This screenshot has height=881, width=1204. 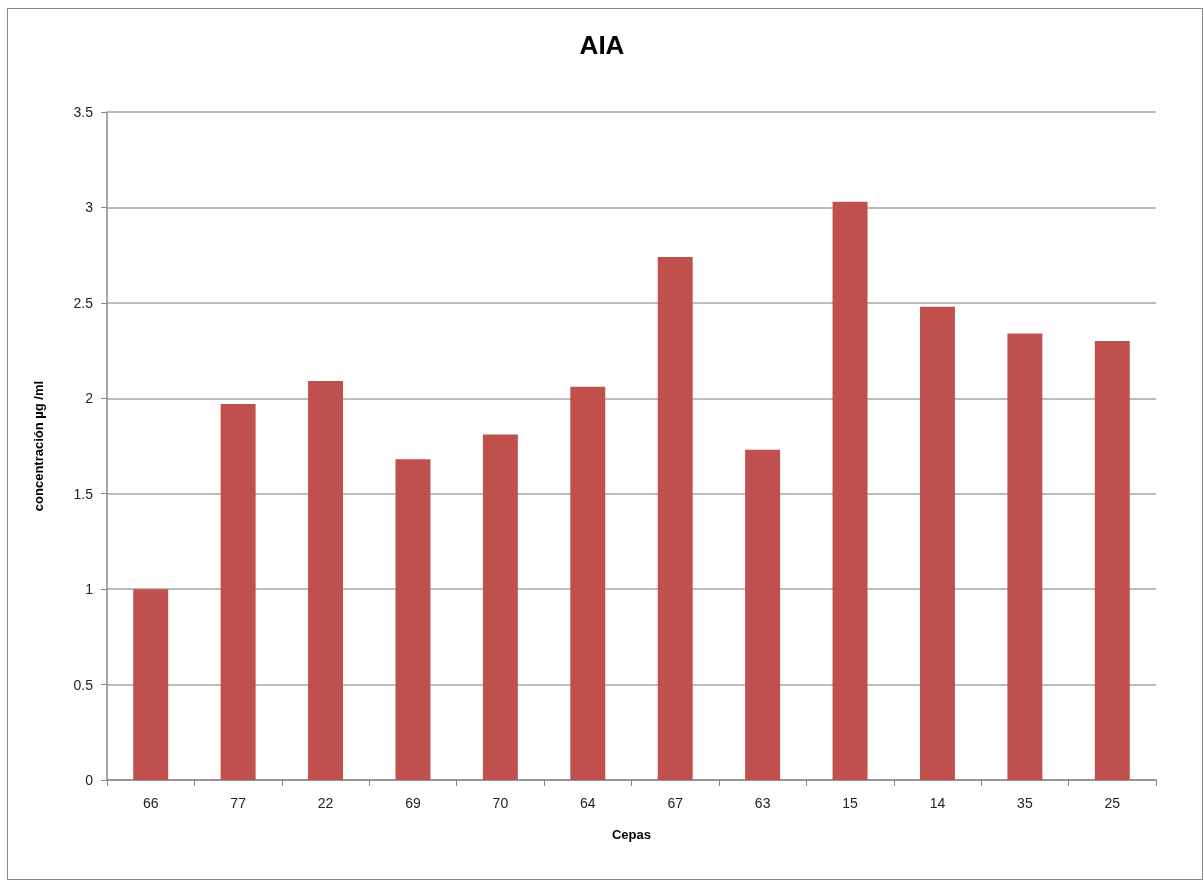 What do you see at coordinates (675, 803) in the screenshot?
I see `x-tick-label: 67` at bounding box center [675, 803].